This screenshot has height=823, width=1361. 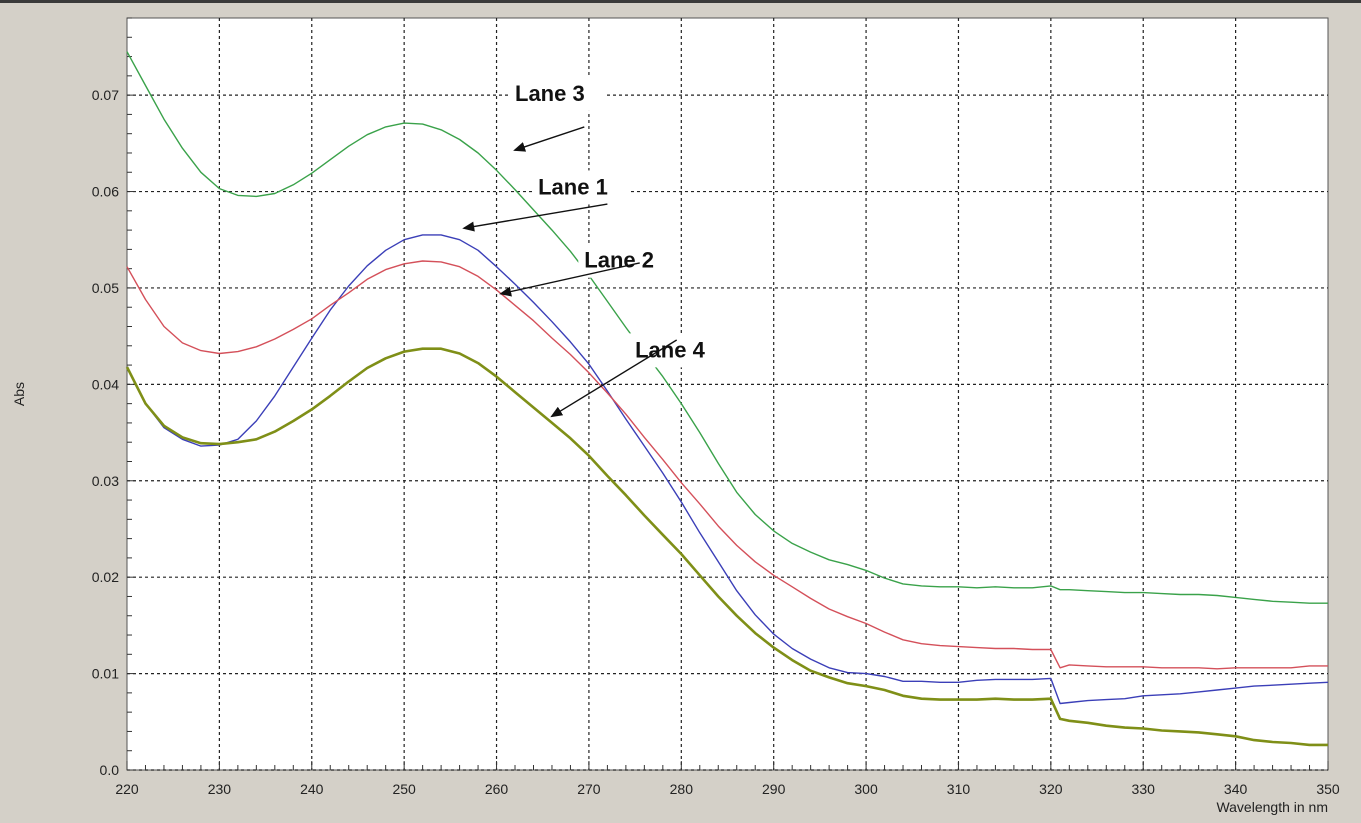 What do you see at coordinates (19, 394) in the screenshot?
I see `y-axis-label: Abs` at bounding box center [19, 394].